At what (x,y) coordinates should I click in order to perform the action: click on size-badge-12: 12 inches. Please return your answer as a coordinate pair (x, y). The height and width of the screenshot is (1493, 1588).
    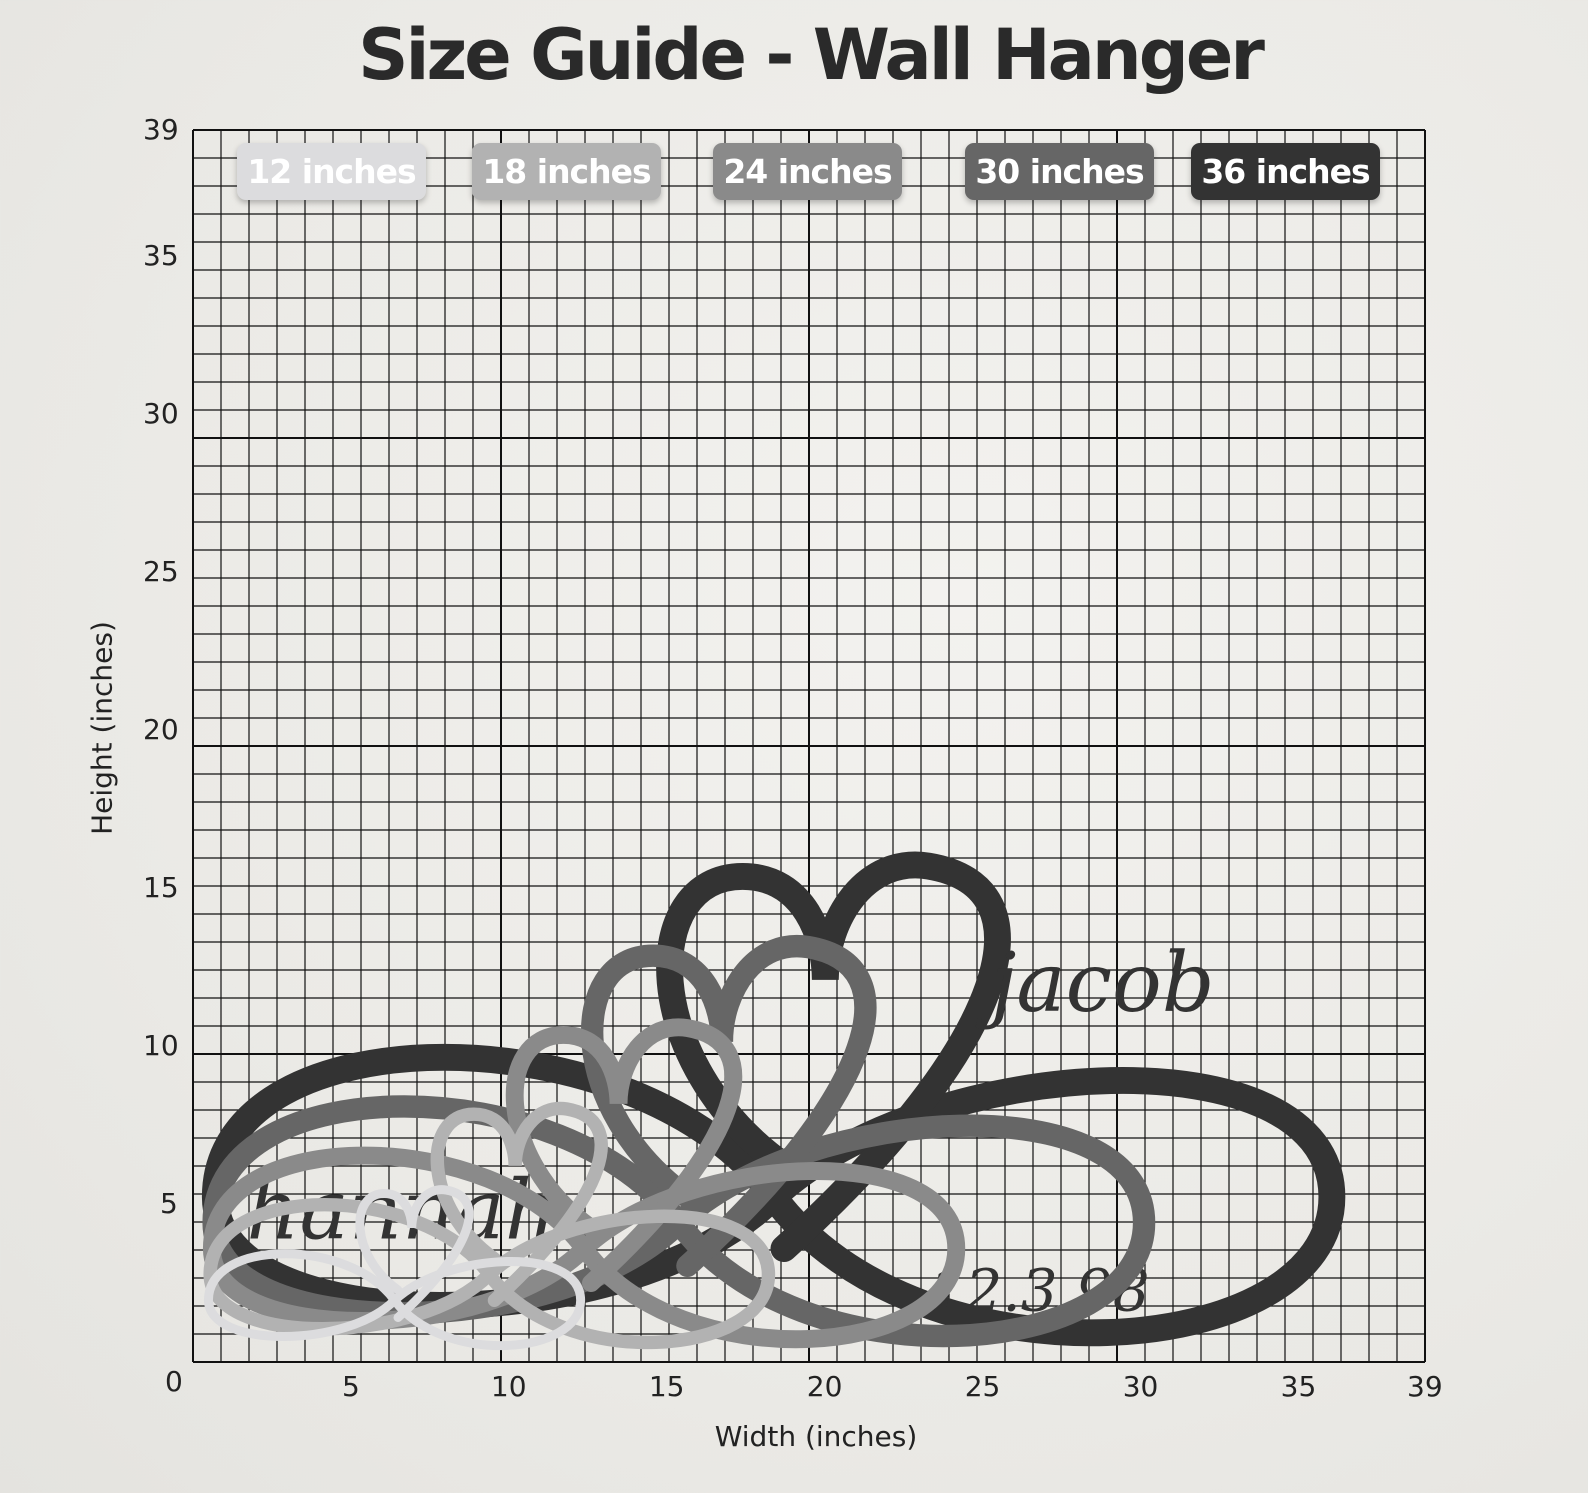
    Looking at the image, I should click on (331, 171).